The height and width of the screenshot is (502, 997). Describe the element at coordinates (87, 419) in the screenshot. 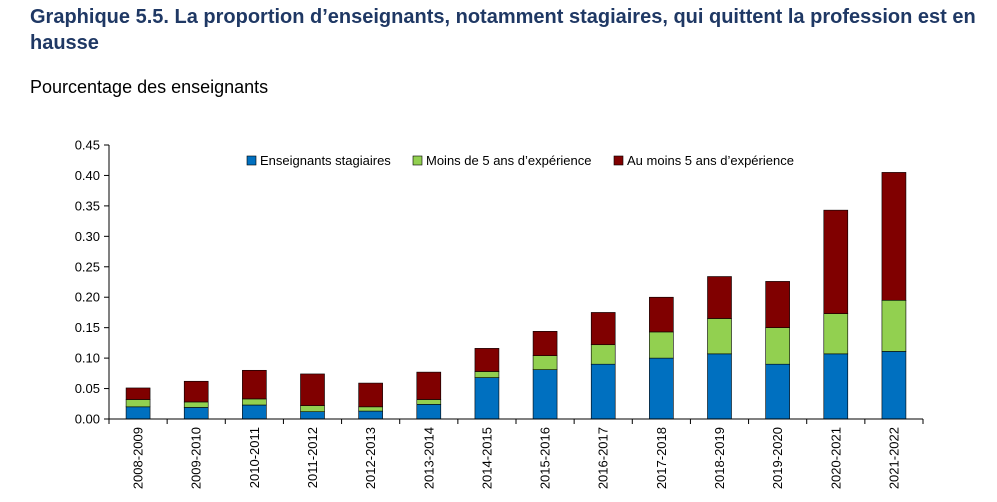

I see `y-tick-label: 0.00` at that location.